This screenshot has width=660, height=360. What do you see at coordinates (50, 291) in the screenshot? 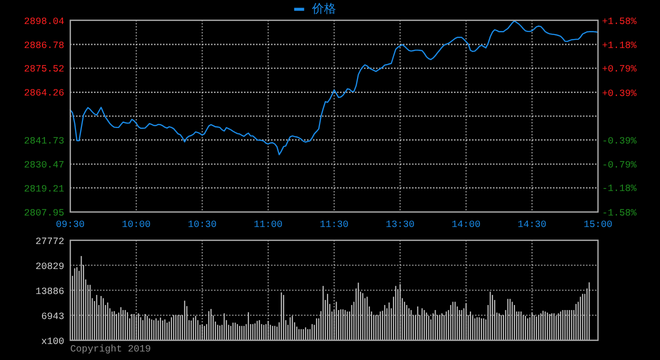
I see `y-tick-label: 13886` at bounding box center [50, 291].